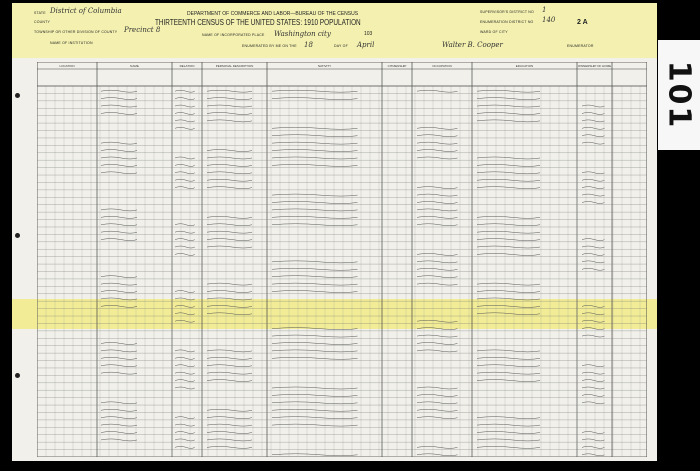 The height and width of the screenshot is (471, 700). What do you see at coordinates (524, 66) in the screenshot?
I see `column-header: EDUCATION` at bounding box center [524, 66].